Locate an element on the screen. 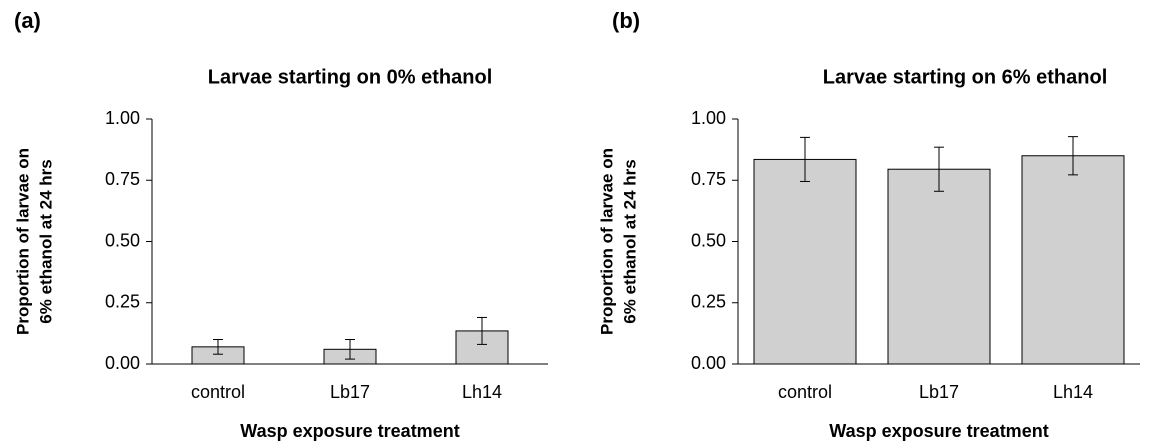 The height and width of the screenshot is (444, 1162). panel-label: (b) is located at coordinates (626, 20).